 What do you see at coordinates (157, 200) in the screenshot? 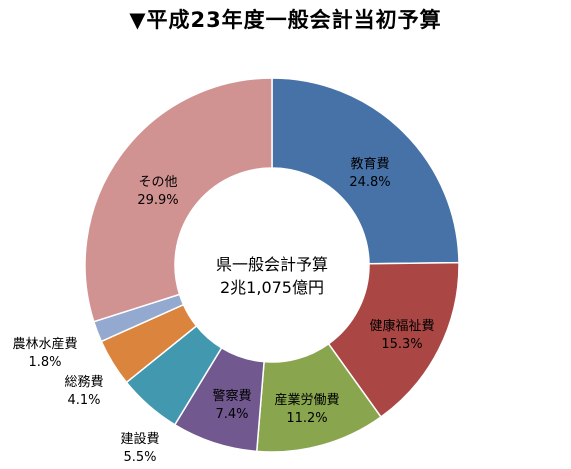
I see `slice-value-8: 29.9%` at bounding box center [157, 200].